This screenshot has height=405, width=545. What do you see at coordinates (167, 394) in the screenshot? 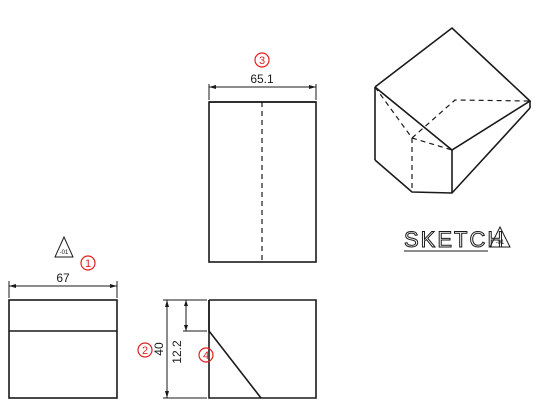
I see `dim-height-arrow-bottom` at bounding box center [167, 394].